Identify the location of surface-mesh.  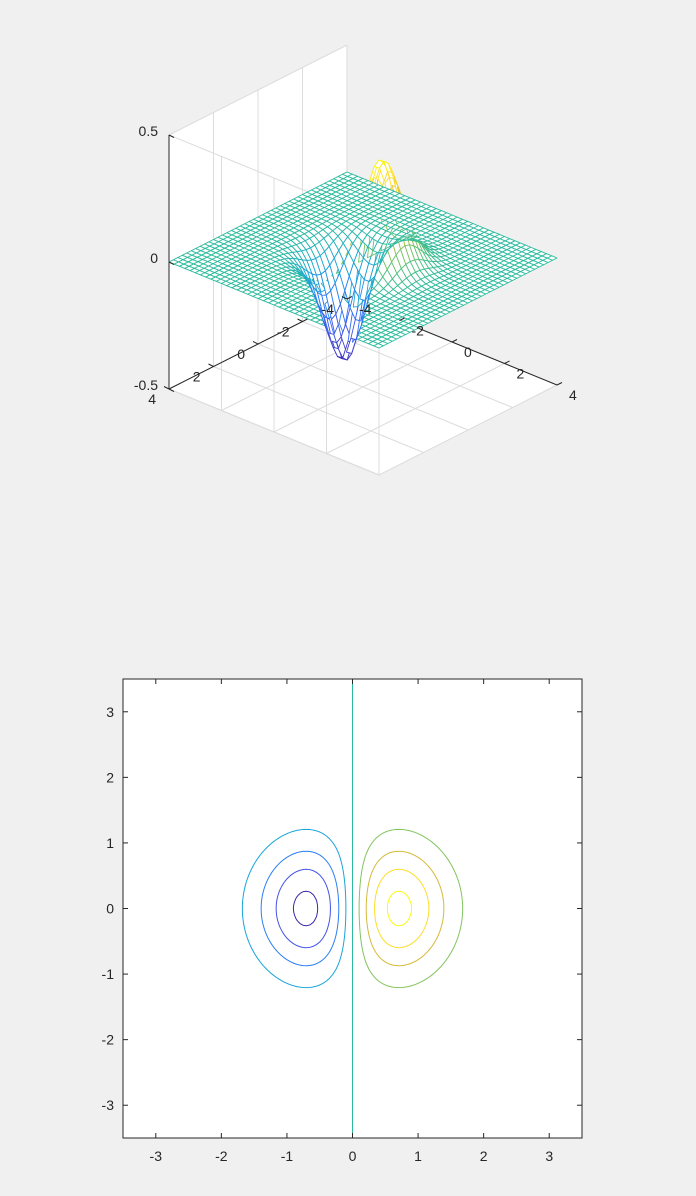
(363, 260).